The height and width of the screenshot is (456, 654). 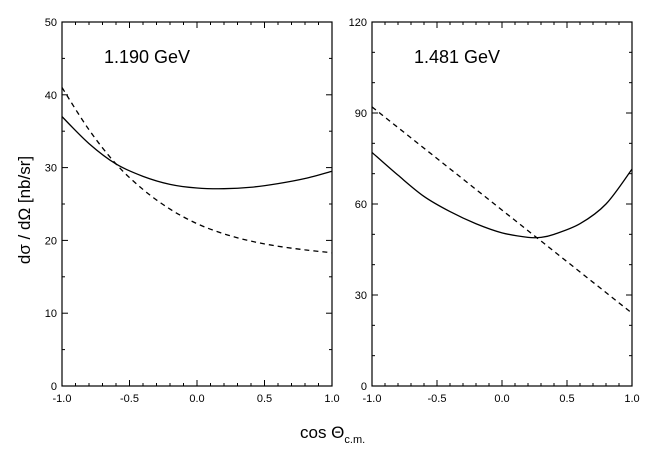 What do you see at coordinates (358, 23) in the screenshot?
I see `y-tick-label-1481: 120` at bounding box center [358, 23].